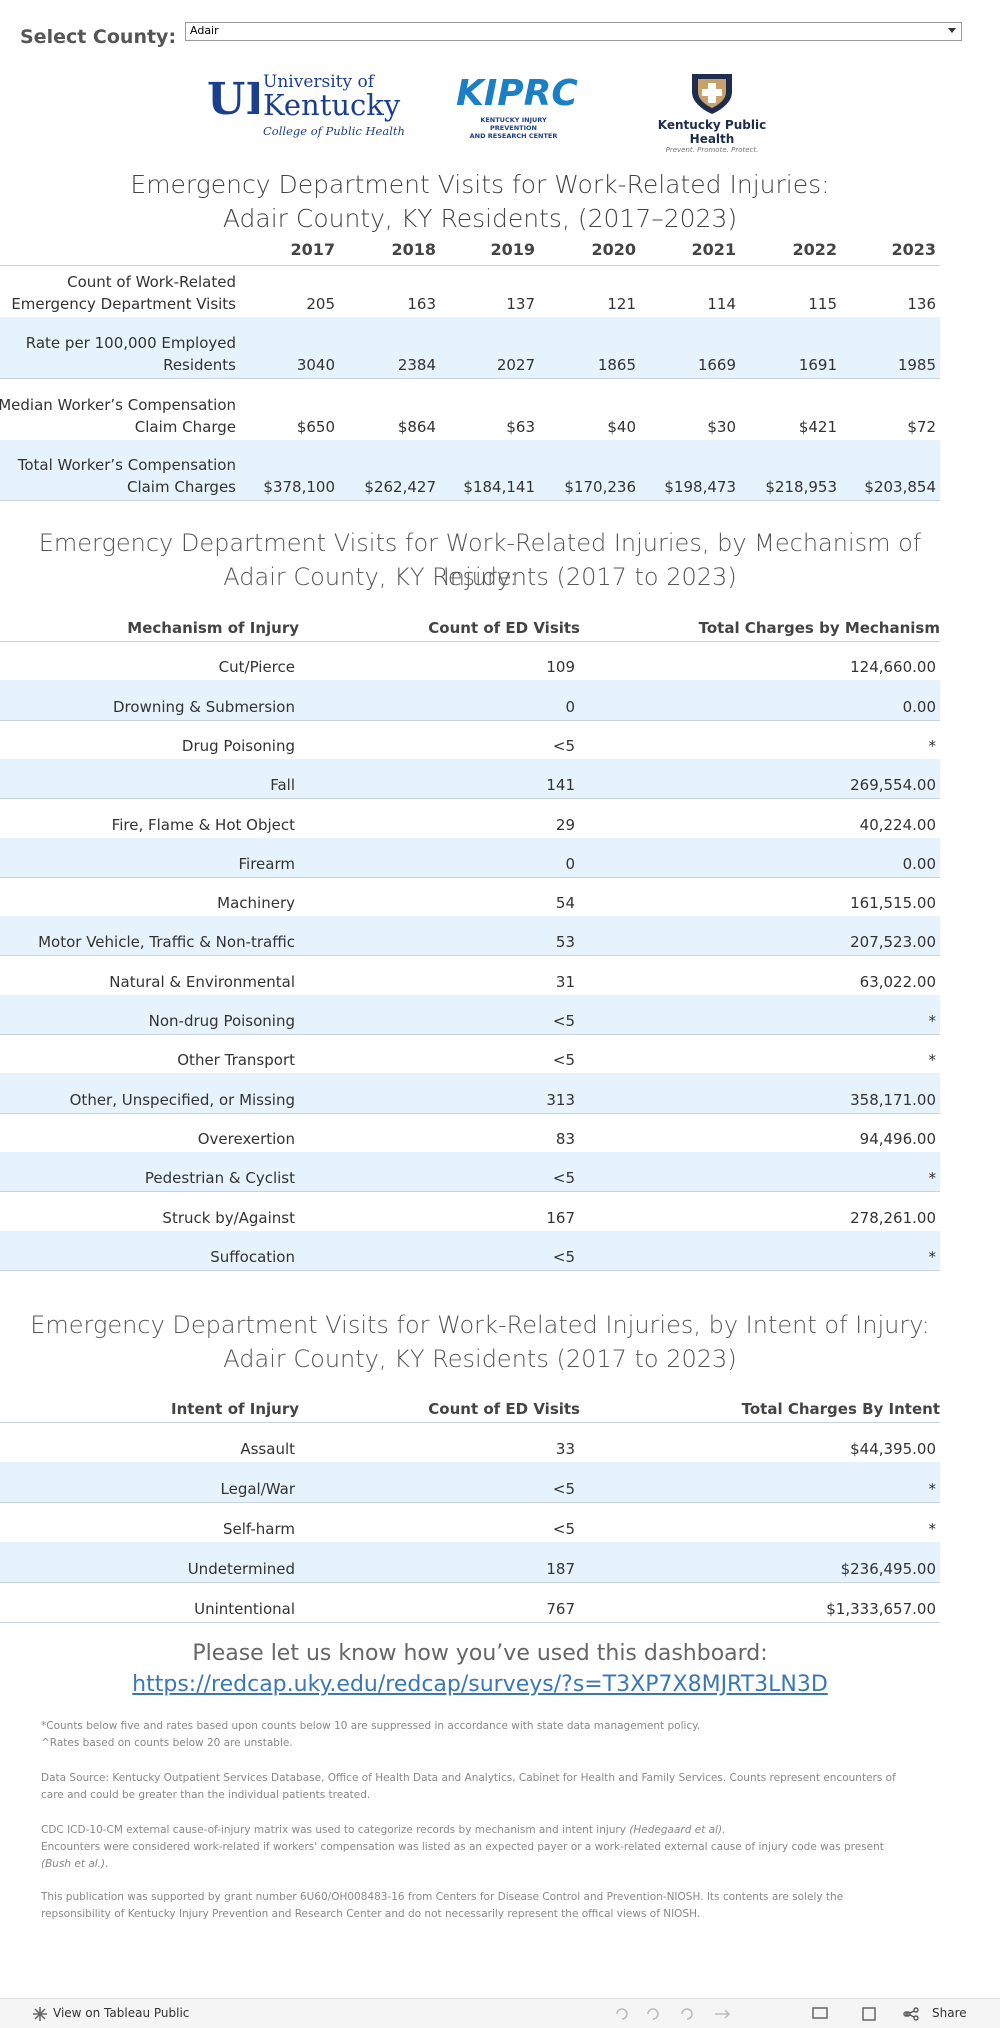  What do you see at coordinates (893, 942) in the screenshot?
I see `row-cell: 207,523.00` at bounding box center [893, 942].